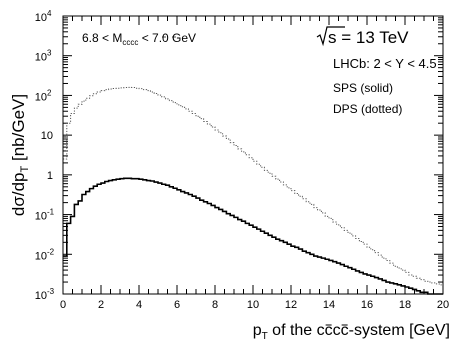 This screenshot has width=454, height=346. Describe the element at coordinates (49, 53) in the screenshot. I see `y-tick-exponent: 3` at that location.